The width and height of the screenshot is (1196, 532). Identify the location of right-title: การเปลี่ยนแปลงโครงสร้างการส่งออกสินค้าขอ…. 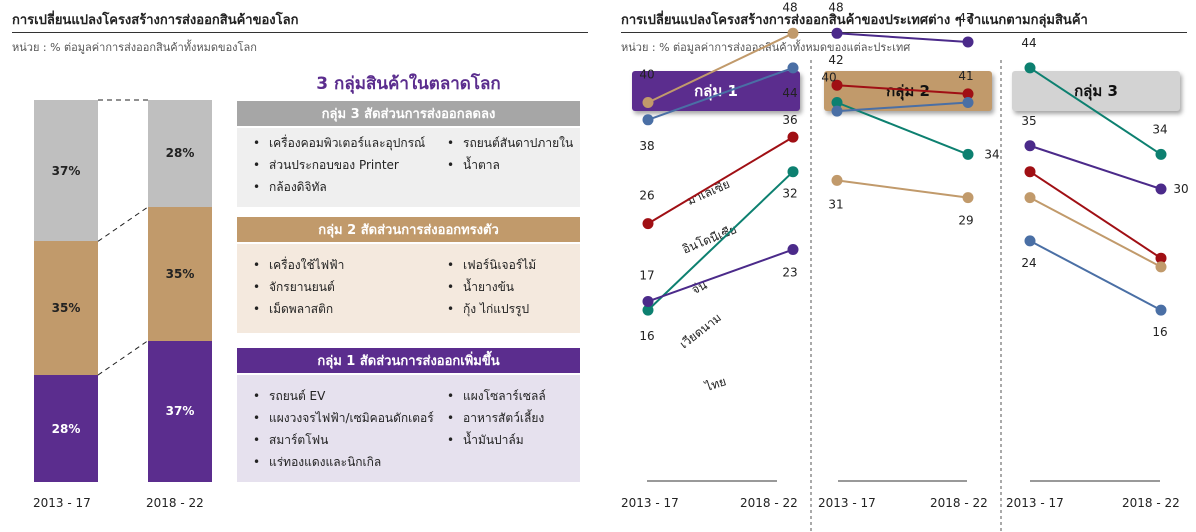
(854, 20).